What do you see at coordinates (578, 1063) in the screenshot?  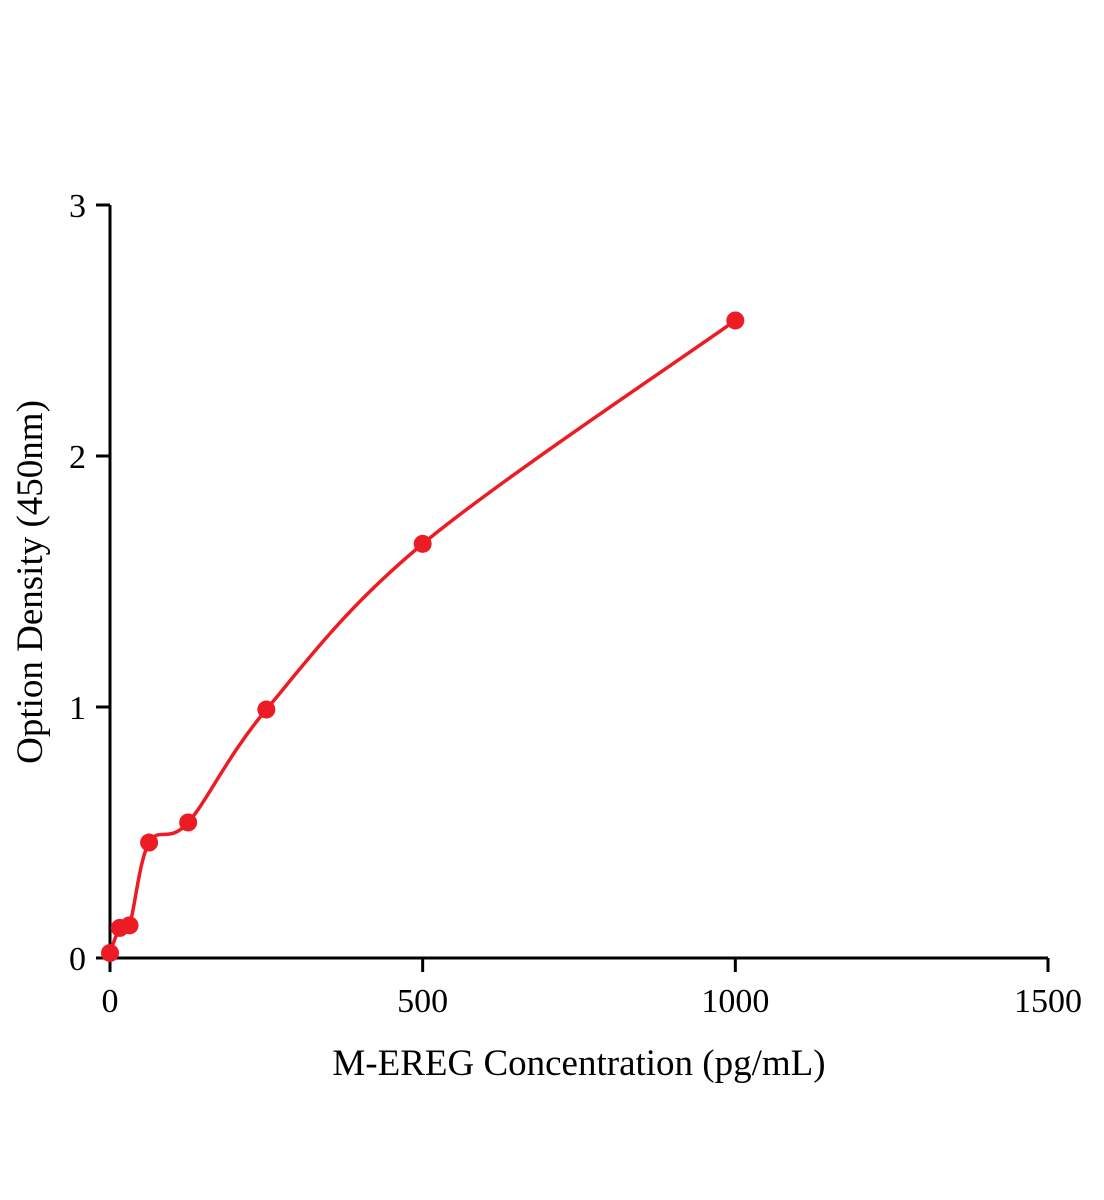 I see `x-axis-label: M-EREG Concentration (pg/mL)` at bounding box center [578, 1063].